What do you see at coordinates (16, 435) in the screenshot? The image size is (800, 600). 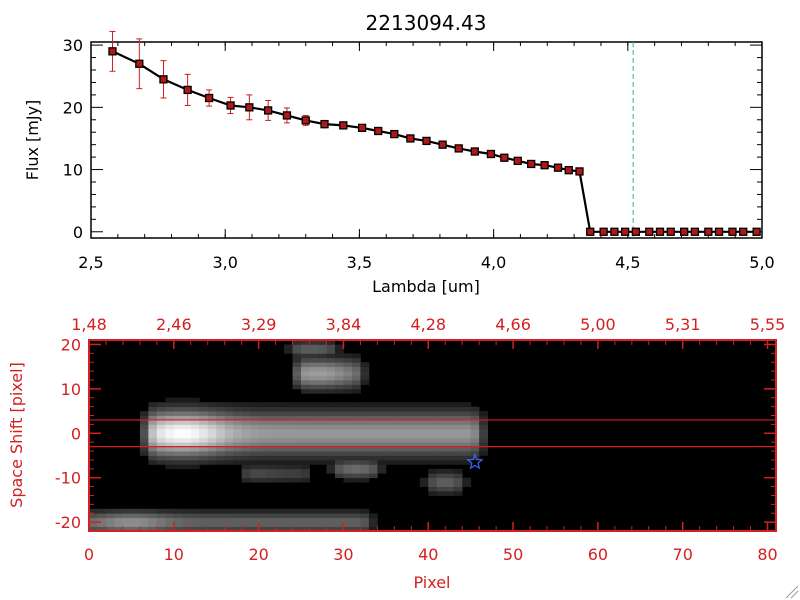 I see `image-y-axis-label: Space Shift [pixel]` at bounding box center [16, 435].